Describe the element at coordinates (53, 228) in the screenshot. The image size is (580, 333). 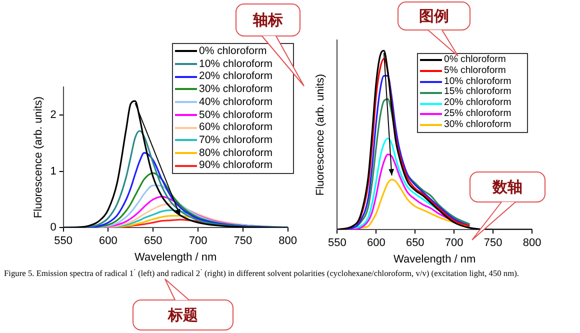
I see `y-tick-label: 0` at that location.